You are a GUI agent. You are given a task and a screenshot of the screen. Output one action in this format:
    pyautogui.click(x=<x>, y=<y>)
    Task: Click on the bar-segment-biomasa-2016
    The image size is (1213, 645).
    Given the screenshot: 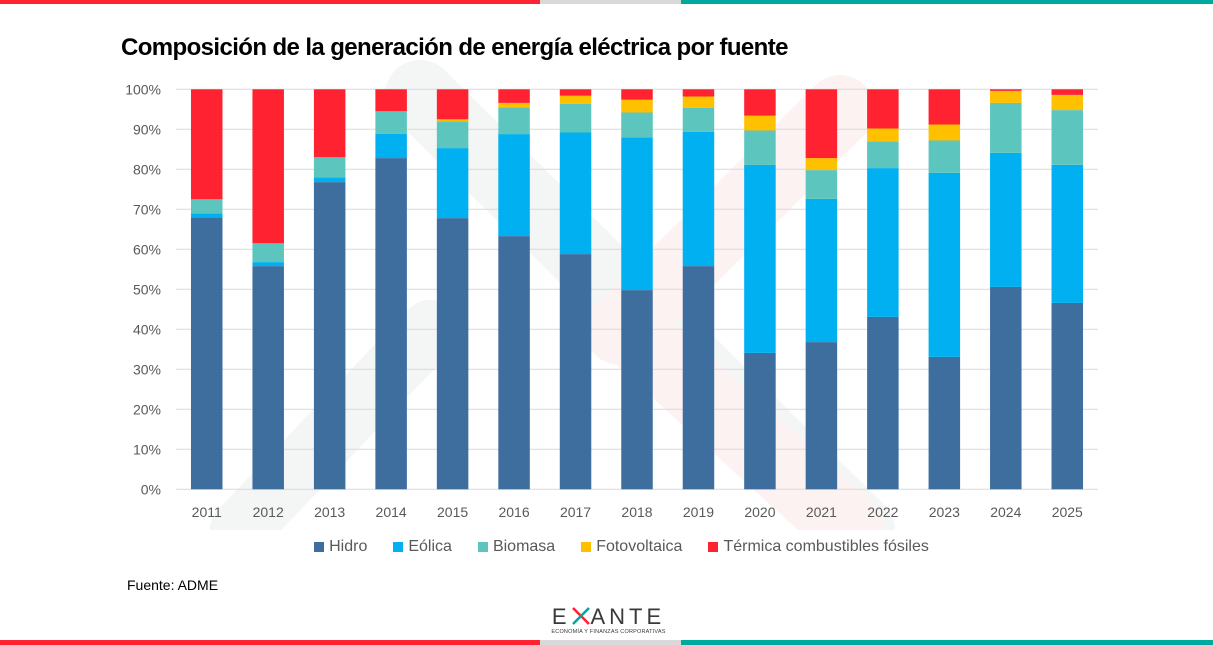 What is the action you would take?
    pyautogui.click(x=514, y=121)
    